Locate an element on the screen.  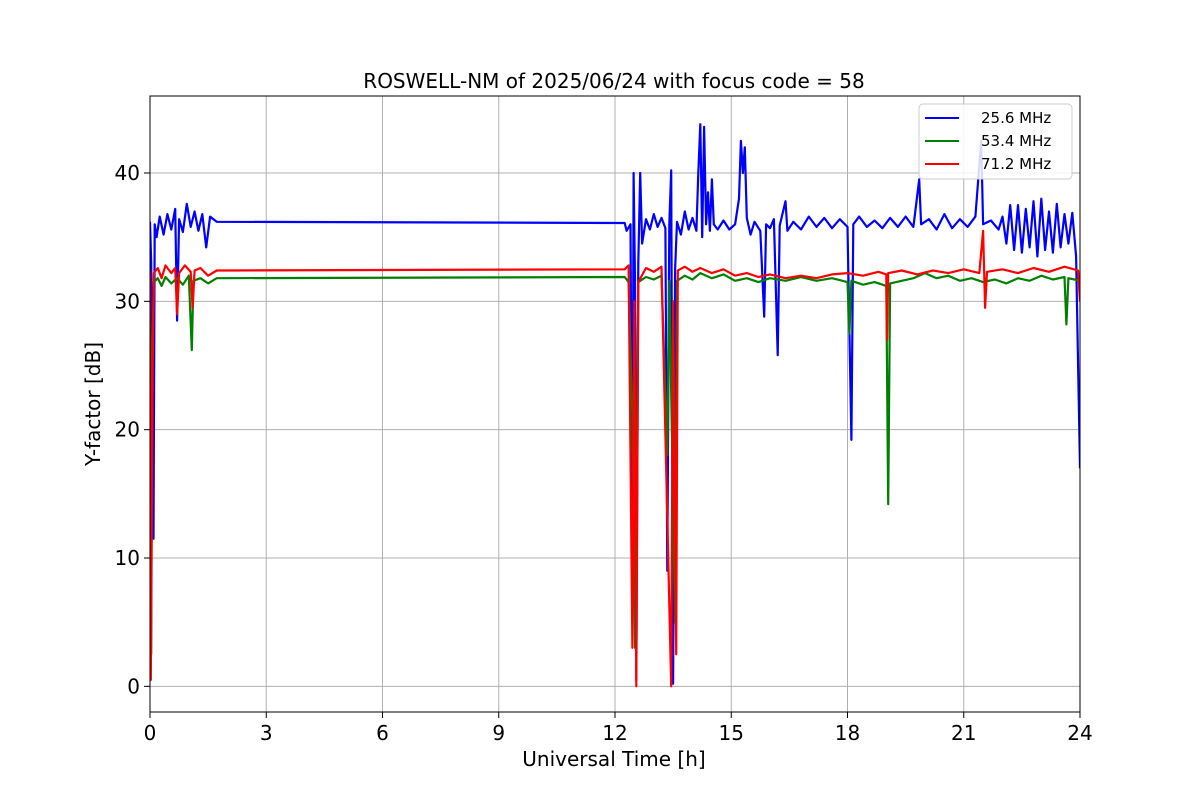
x-tick-label: 24 is located at coordinates (1079, 733).